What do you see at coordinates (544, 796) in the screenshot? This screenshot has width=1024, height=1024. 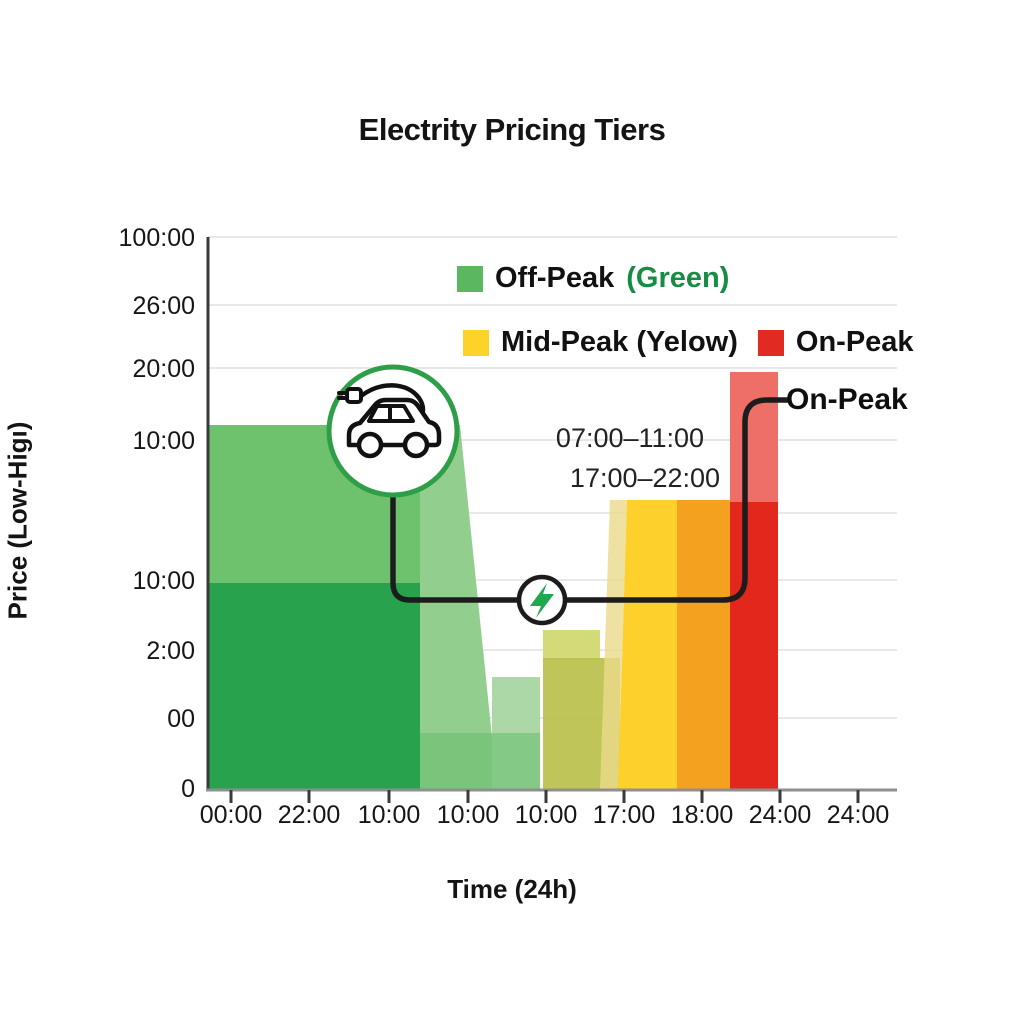 I see `x-tick-marks` at bounding box center [544, 796].